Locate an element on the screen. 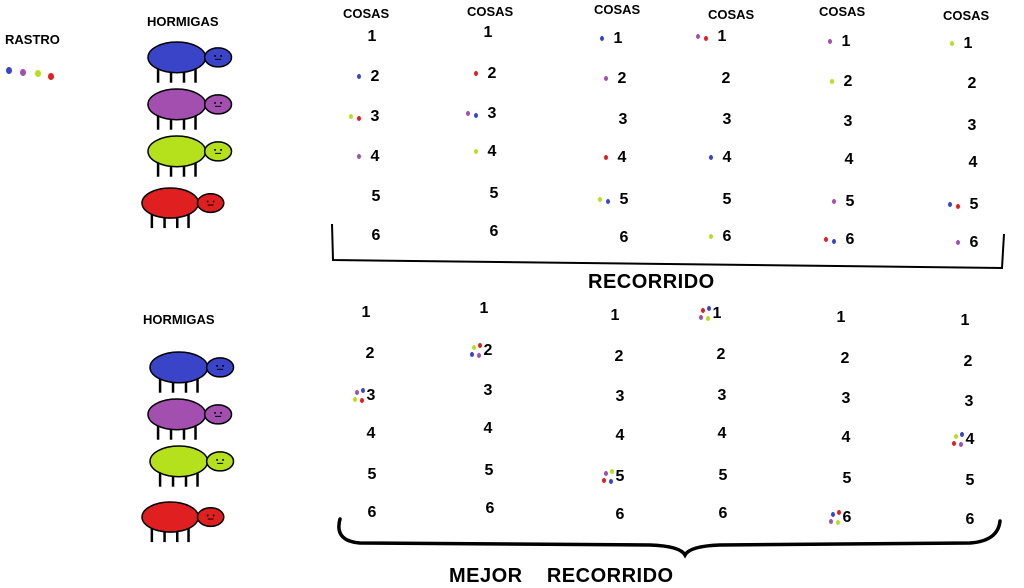 The width and height of the screenshot is (1024, 588). ant-icon-purple is located at coordinates (190, 109).